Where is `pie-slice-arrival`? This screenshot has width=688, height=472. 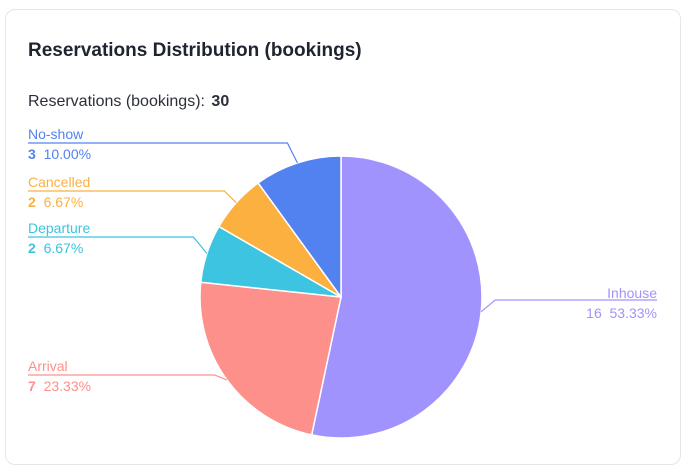
pie-slice-arrival is located at coordinates (270, 358).